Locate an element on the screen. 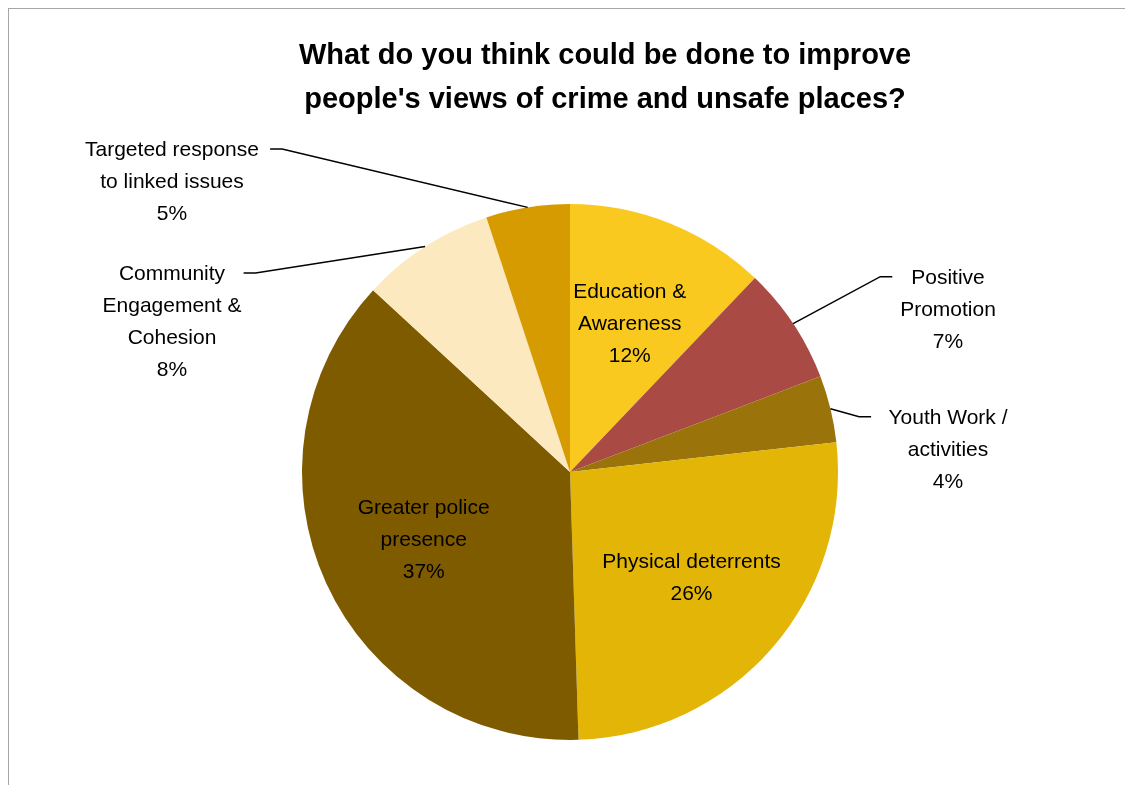 The image size is (1127, 785). slice-label: Physical deterrents is located at coordinates (691, 561).